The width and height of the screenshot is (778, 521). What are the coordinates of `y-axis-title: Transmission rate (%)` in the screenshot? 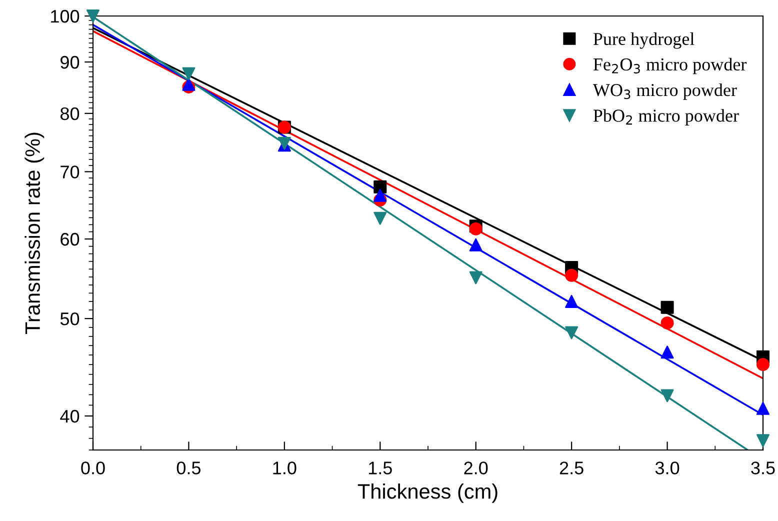 It's located at (34, 233).